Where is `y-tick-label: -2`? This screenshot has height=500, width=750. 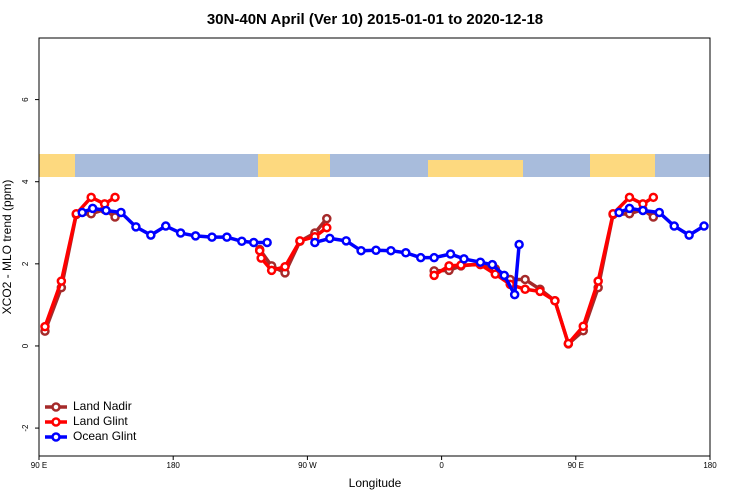 y-tick-label: -2 is located at coordinates (25, 428).